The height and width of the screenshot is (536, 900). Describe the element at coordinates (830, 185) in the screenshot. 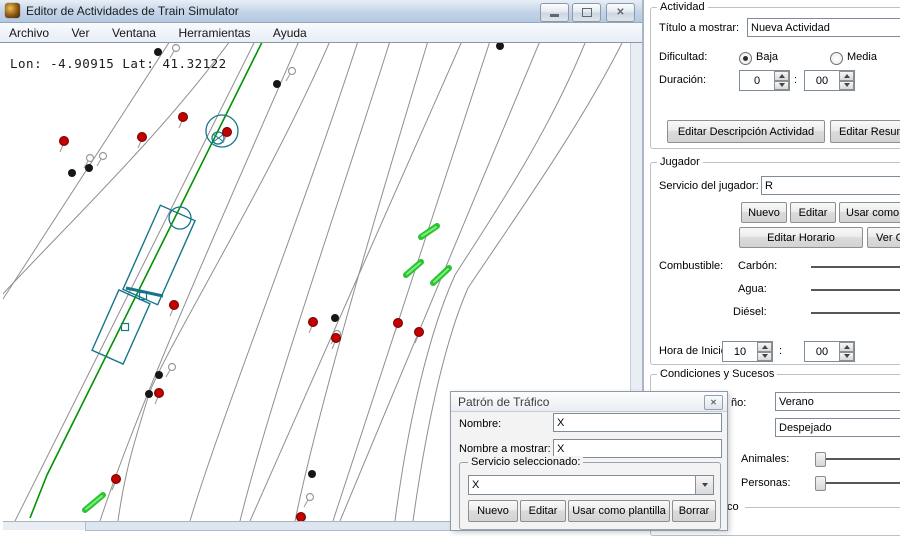

I see `servicio-input` at that location.